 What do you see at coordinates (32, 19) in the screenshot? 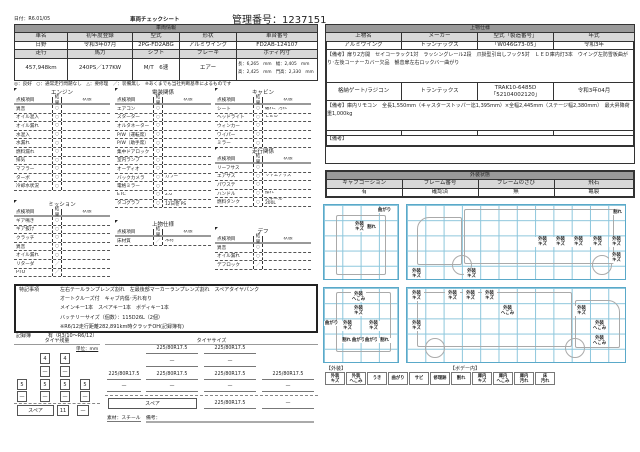
I see `date: 日付：R6.01/05` at bounding box center [32, 19].